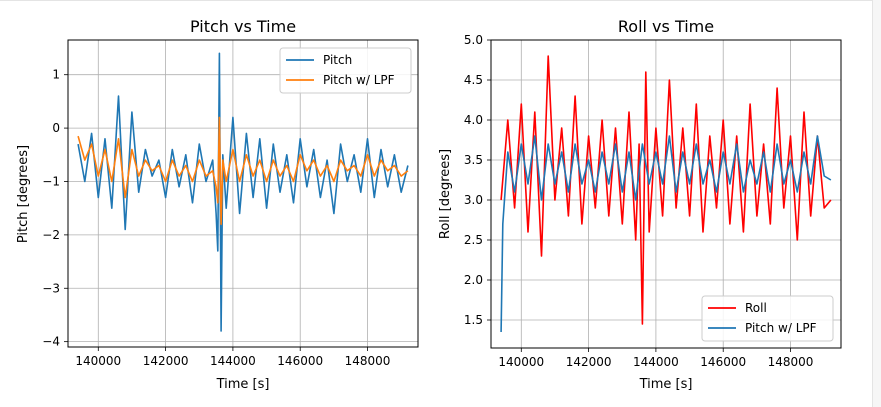 The height and width of the screenshot is (407, 881). I want to click on pitch-ytick-label: 1, so click(56, 75).